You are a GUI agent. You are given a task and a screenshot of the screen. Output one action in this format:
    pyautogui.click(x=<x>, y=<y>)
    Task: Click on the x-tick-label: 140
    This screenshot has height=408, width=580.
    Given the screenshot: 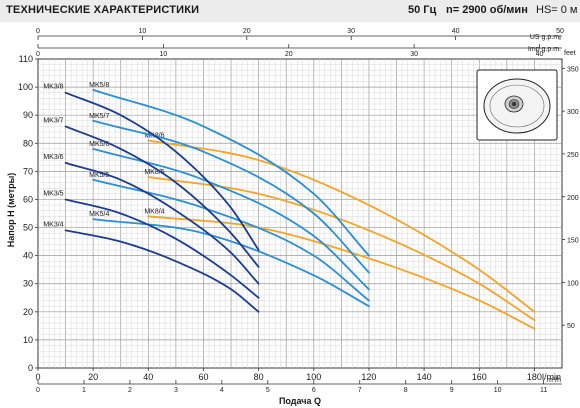 What is the action you would take?
    pyautogui.click(x=424, y=377)
    